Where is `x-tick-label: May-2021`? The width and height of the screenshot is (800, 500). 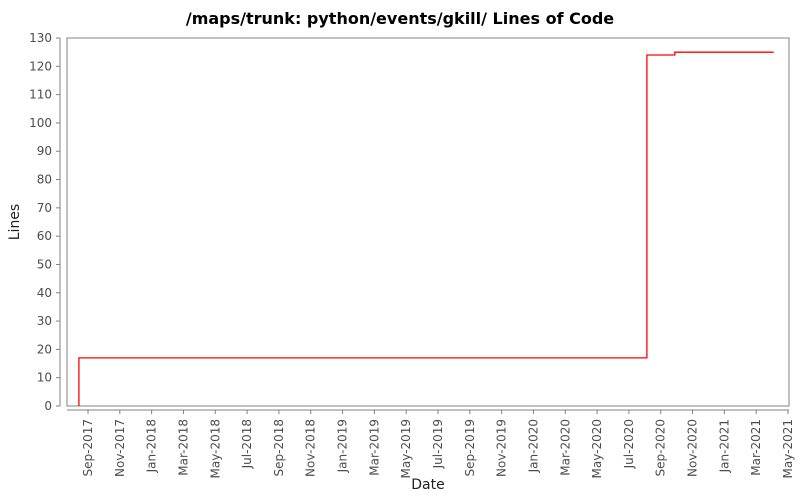
x-tick-label: May-2021 is located at coordinates (788, 448).